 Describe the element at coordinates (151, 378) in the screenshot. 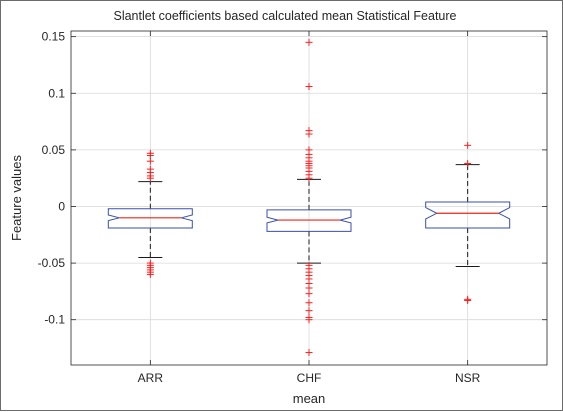

I see `x-tick-label: ARR` at that location.